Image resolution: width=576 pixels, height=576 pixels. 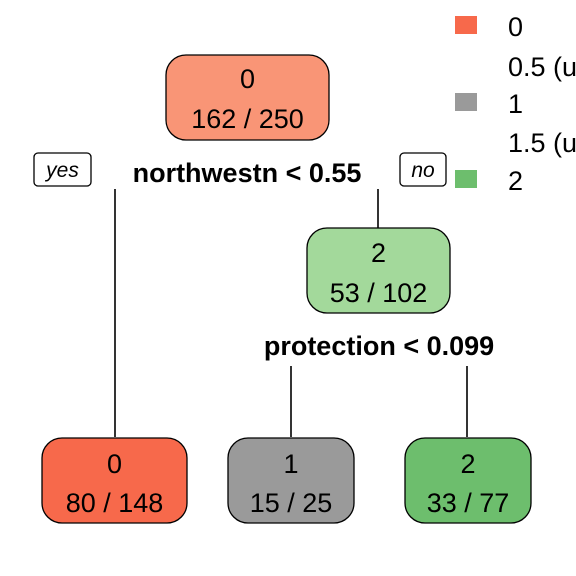 I want to click on leaf-left: 0 80 / 148, so click(x=114, y=480).